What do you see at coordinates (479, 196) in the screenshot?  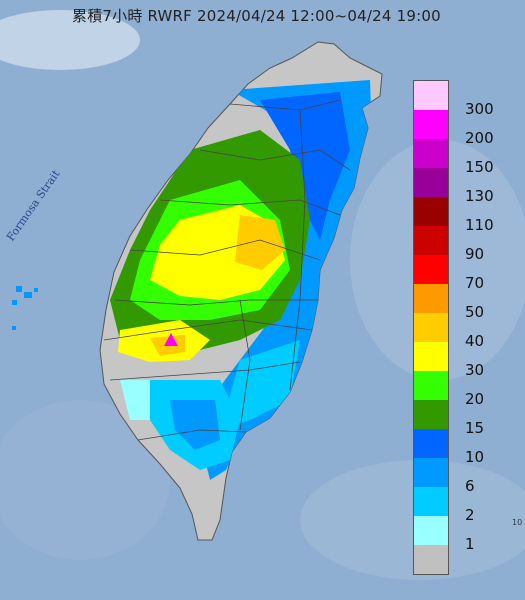 I see `legend-label: 130` at bounding box center [479, 196].